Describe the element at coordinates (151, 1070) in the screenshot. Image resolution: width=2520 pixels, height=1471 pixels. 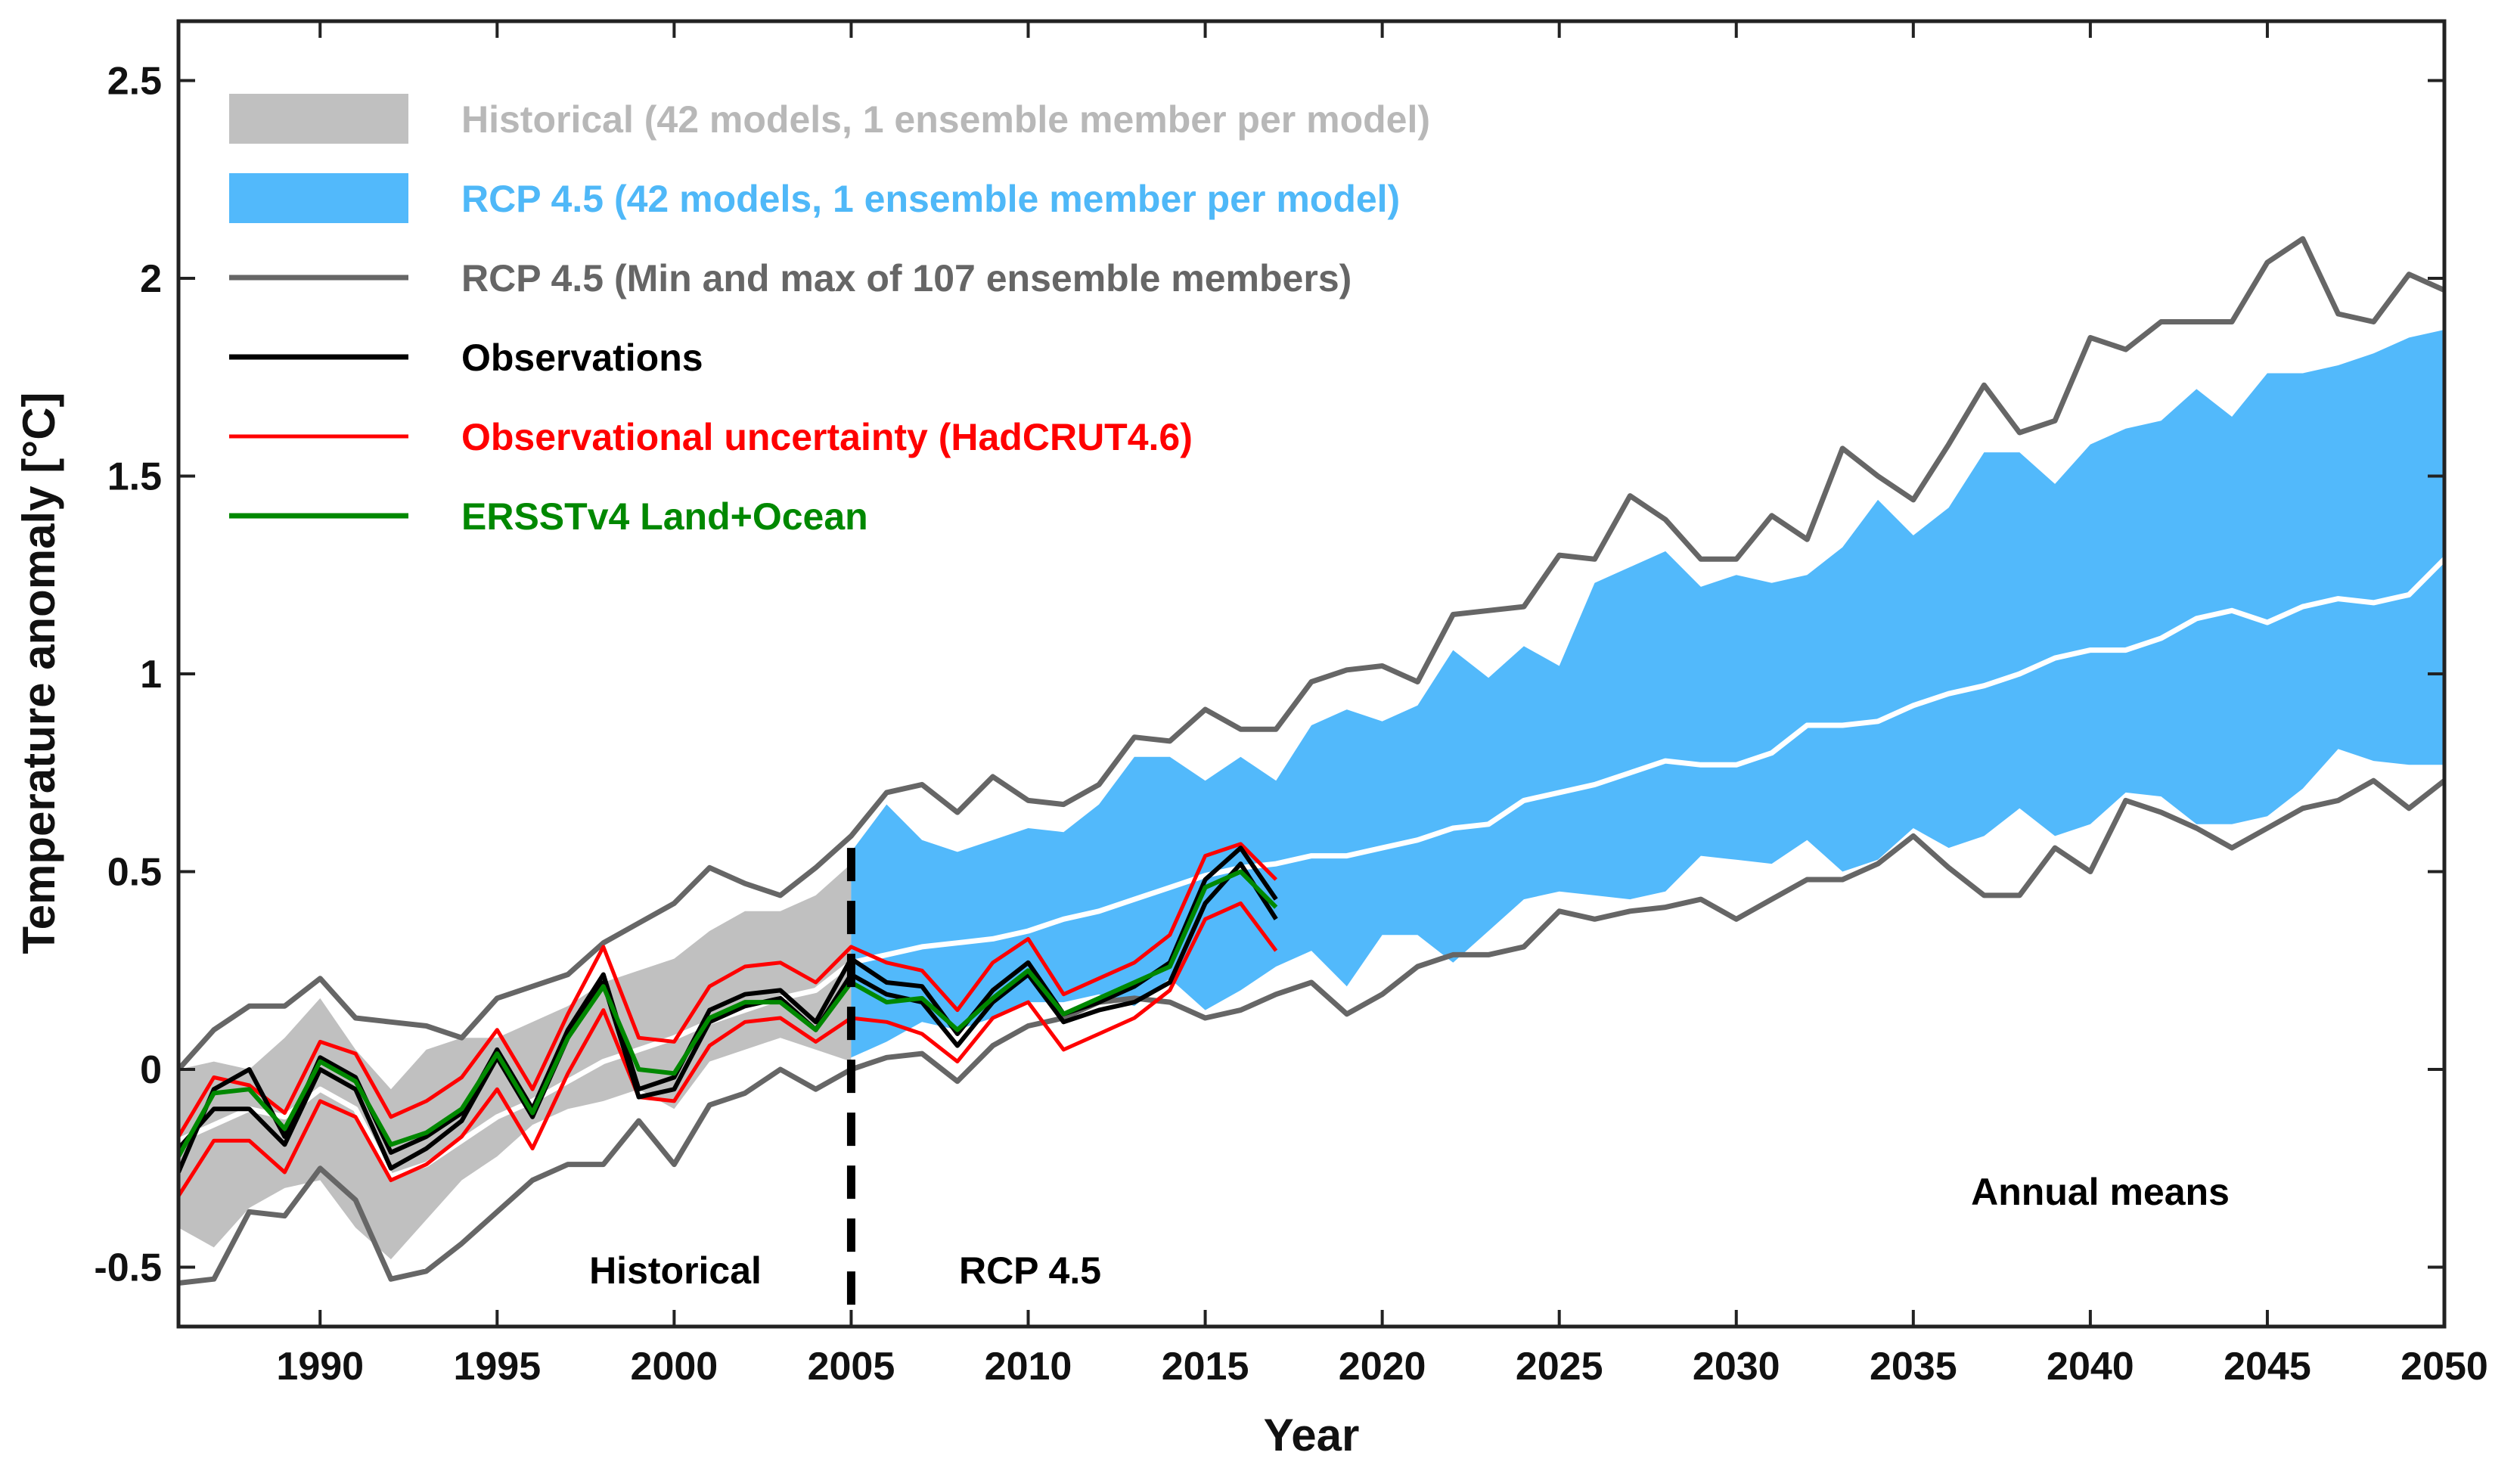
I see `y-tick-label: 0` at that location.